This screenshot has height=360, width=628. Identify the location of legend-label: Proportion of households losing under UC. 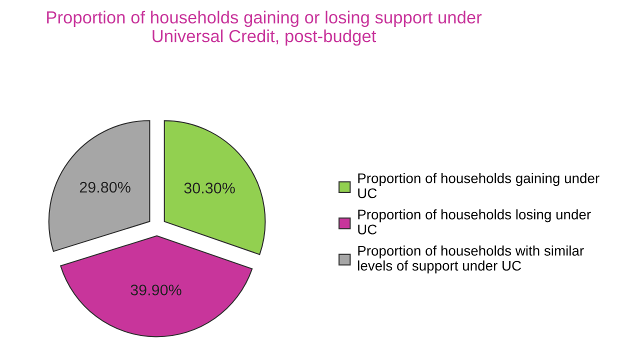
(474, 221).